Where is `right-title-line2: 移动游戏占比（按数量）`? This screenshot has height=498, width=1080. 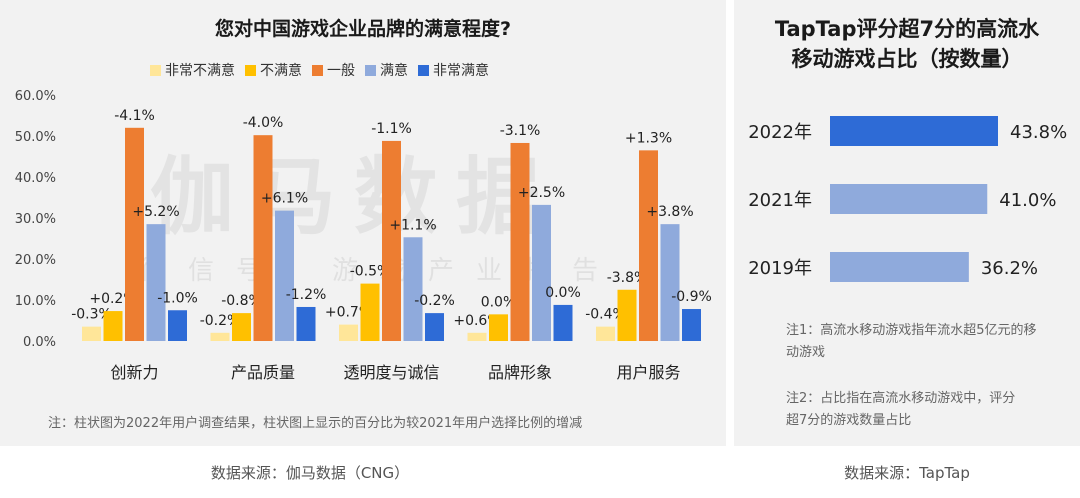
right-title-line2: 移动游戏占比（按数量） is located at coordinates (907, 59).